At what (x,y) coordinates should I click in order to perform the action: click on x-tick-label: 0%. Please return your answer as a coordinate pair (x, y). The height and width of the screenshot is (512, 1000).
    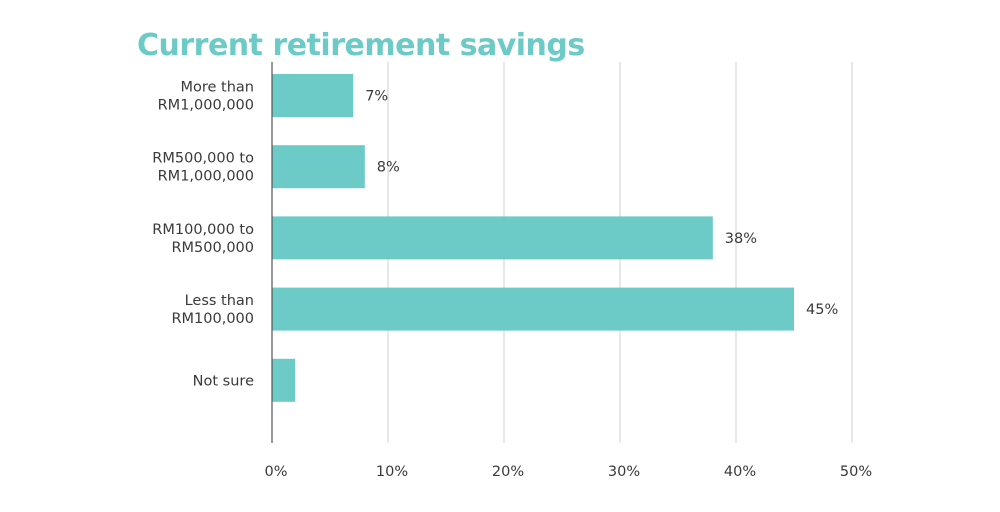
    Looking at the image, I should click on (275, 472).